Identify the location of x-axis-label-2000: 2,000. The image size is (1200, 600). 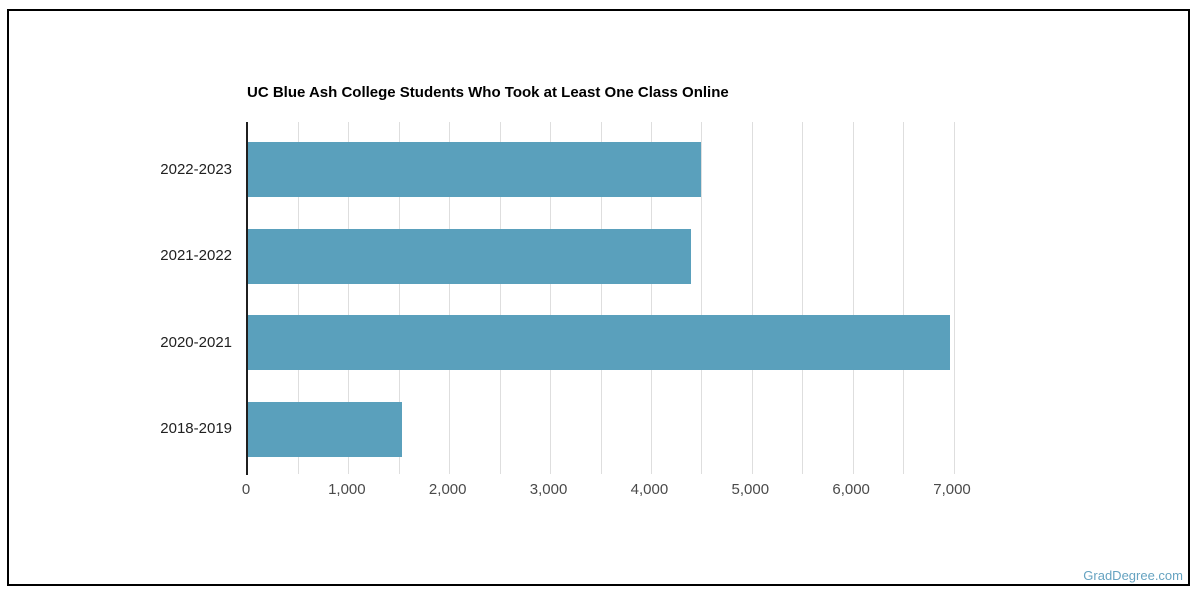
(447, 489).